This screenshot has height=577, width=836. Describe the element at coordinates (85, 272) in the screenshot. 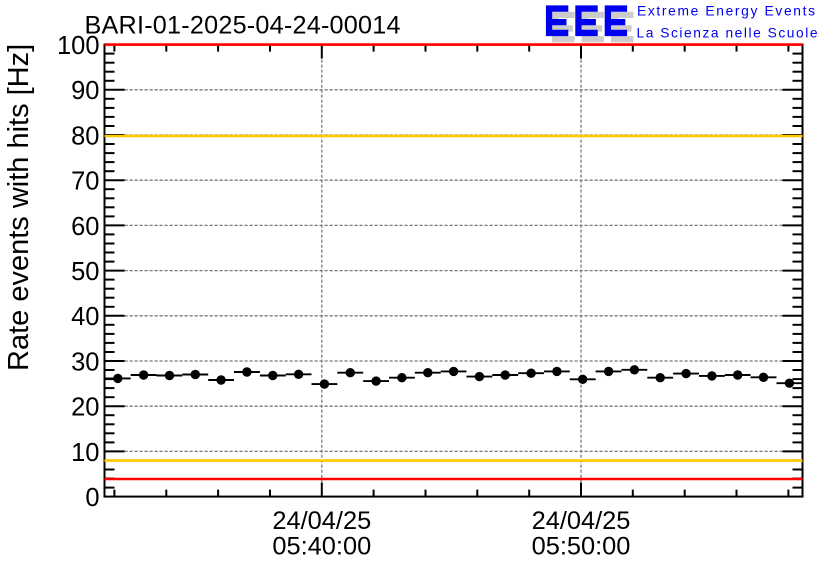

I see `svg-text: 50` at that location.